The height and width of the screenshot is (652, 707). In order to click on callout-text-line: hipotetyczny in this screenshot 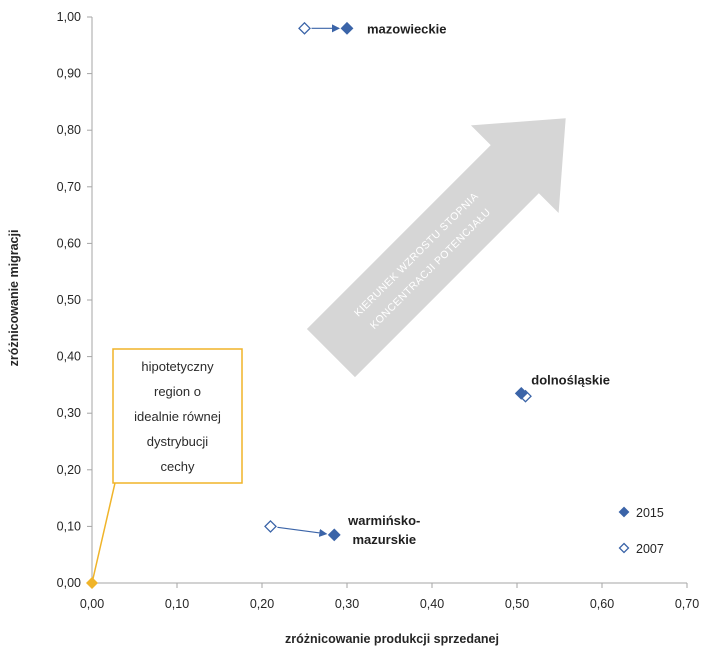, I will do `click(177, 366)`.